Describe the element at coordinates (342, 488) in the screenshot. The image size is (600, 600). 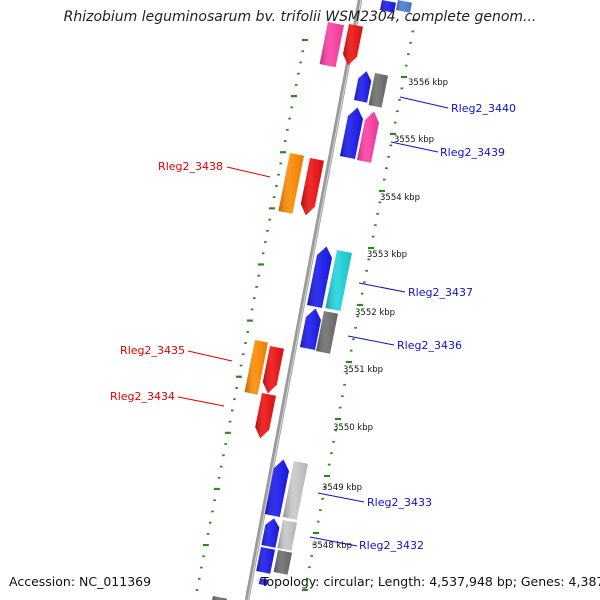
I see `kbp-tick-label: 3549 kbp` at that location.